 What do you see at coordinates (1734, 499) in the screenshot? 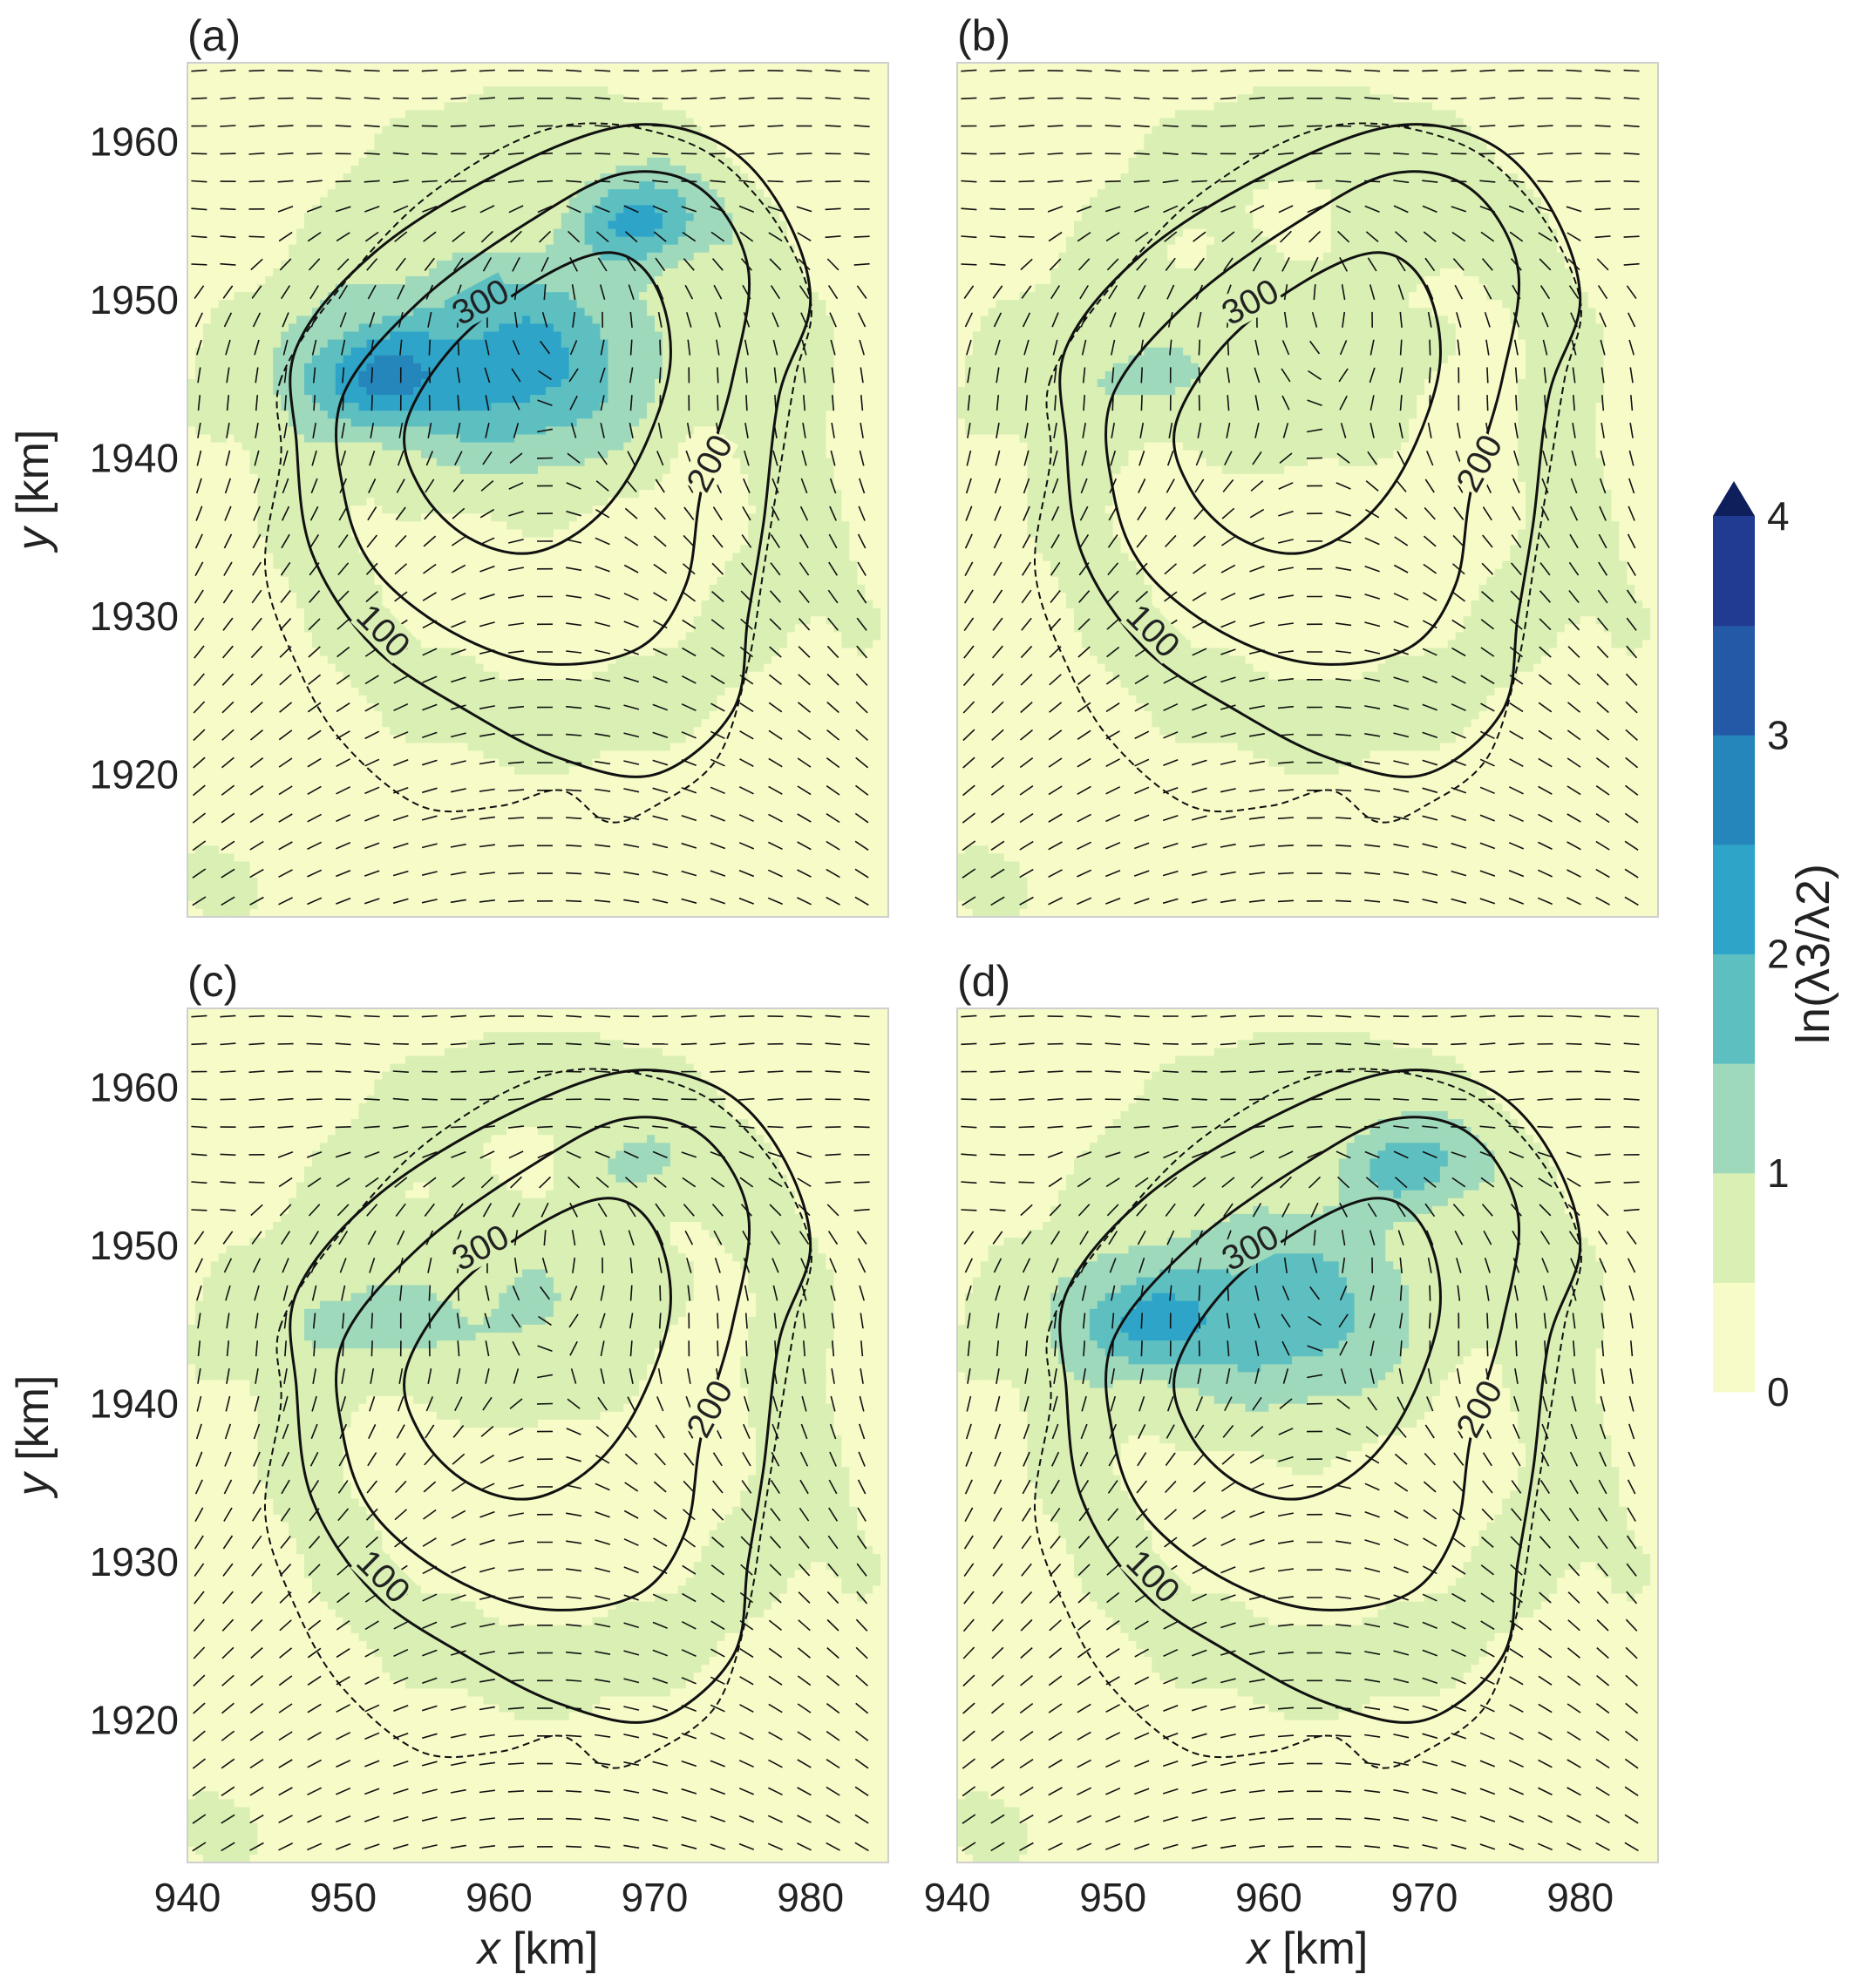
I see `colorbar-extend-arrow` at bounding box center [1734, 499].